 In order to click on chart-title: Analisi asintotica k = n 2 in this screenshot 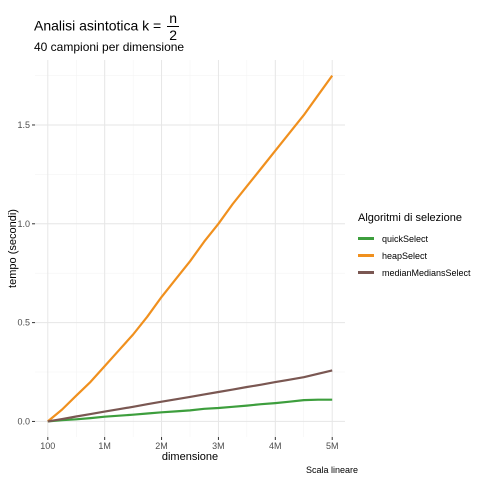, I will do `click(107, 26)`.